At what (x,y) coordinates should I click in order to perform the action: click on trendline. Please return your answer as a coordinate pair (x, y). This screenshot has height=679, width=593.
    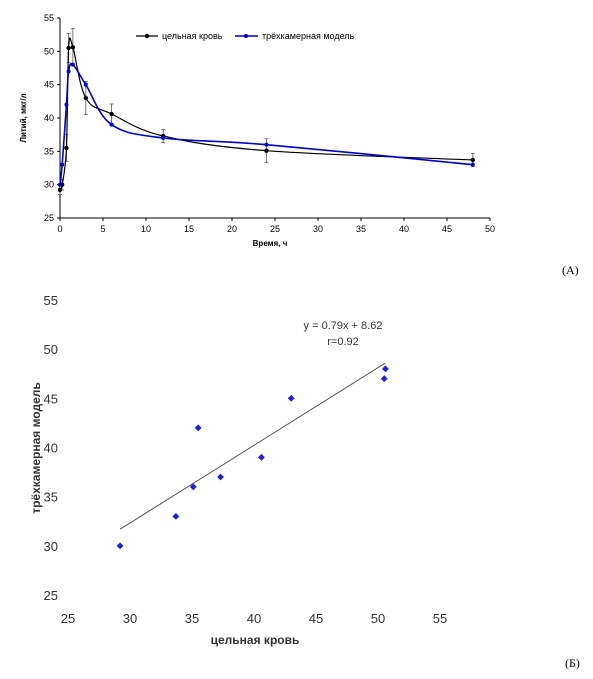
    Looking at the image, I should click on (252, 446).